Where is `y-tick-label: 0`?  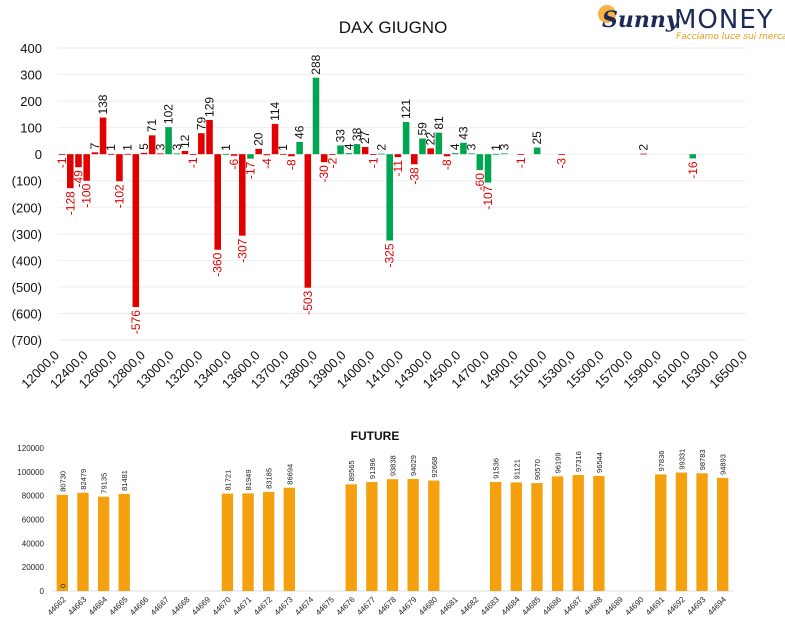
y-tick-label: 0 is located at coordinates (38, 154).